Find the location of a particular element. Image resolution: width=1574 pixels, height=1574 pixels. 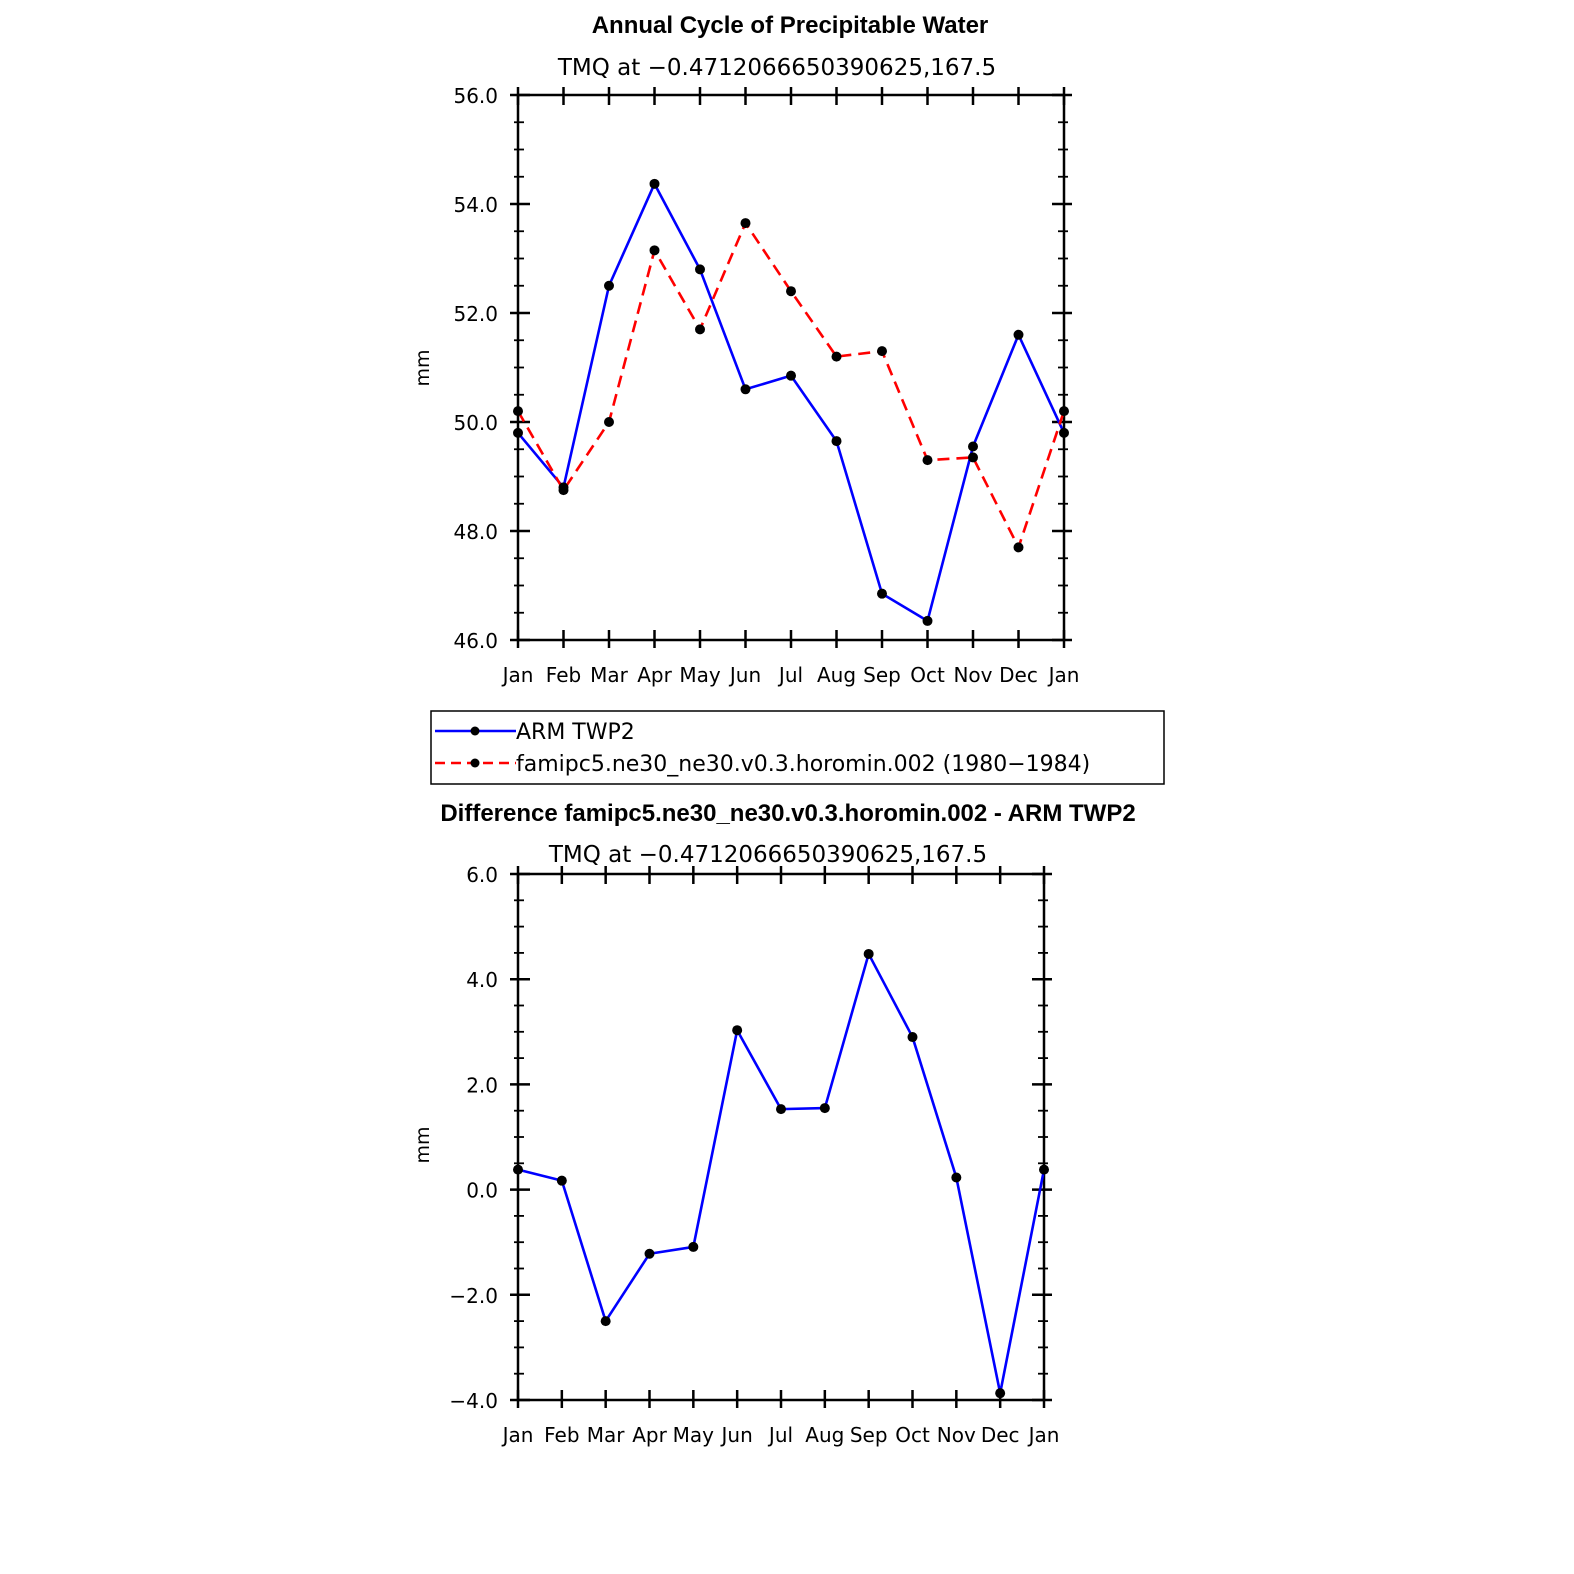

top-chart-xtick-label: Apr is located at coordinates (654, 675).